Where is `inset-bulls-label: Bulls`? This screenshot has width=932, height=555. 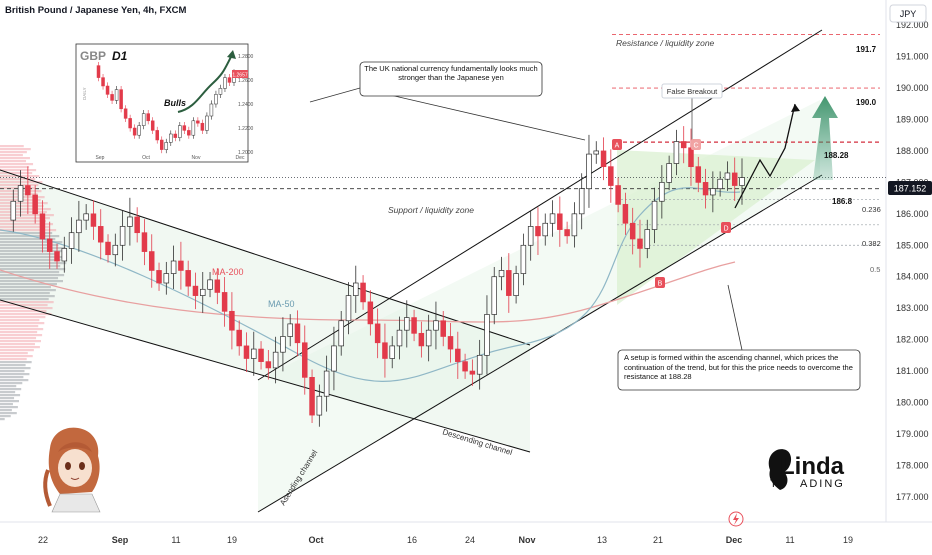 inset-bulls-label: Bulls is located at coordinates (175, 103).